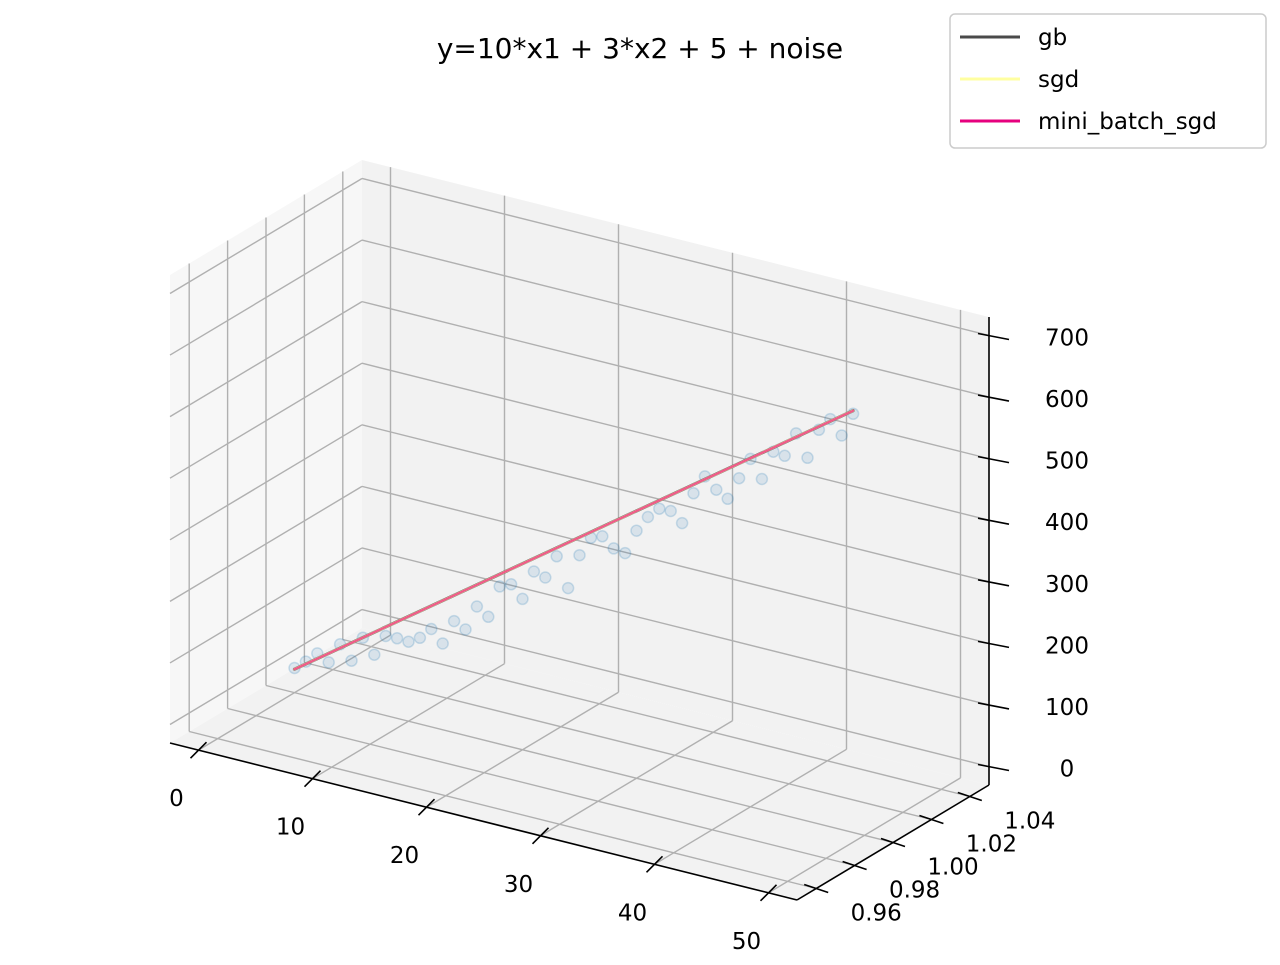  I want to click on x-tick-label: 10, so click(290, 828).